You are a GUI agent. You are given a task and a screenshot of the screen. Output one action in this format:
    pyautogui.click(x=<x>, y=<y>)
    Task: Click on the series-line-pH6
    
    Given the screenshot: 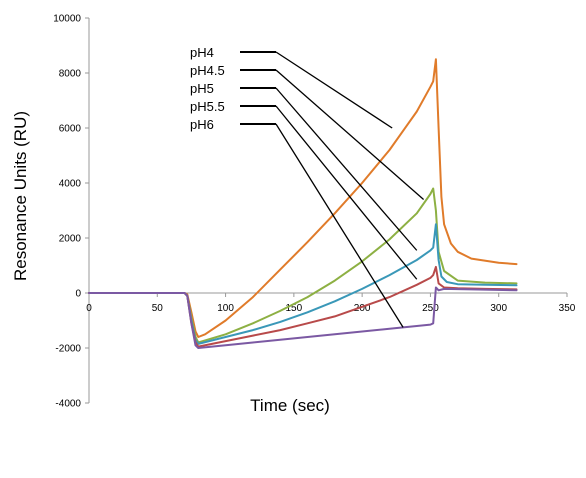 What is the action you would take?
    pyautogui.click(x=303, y=317)
    